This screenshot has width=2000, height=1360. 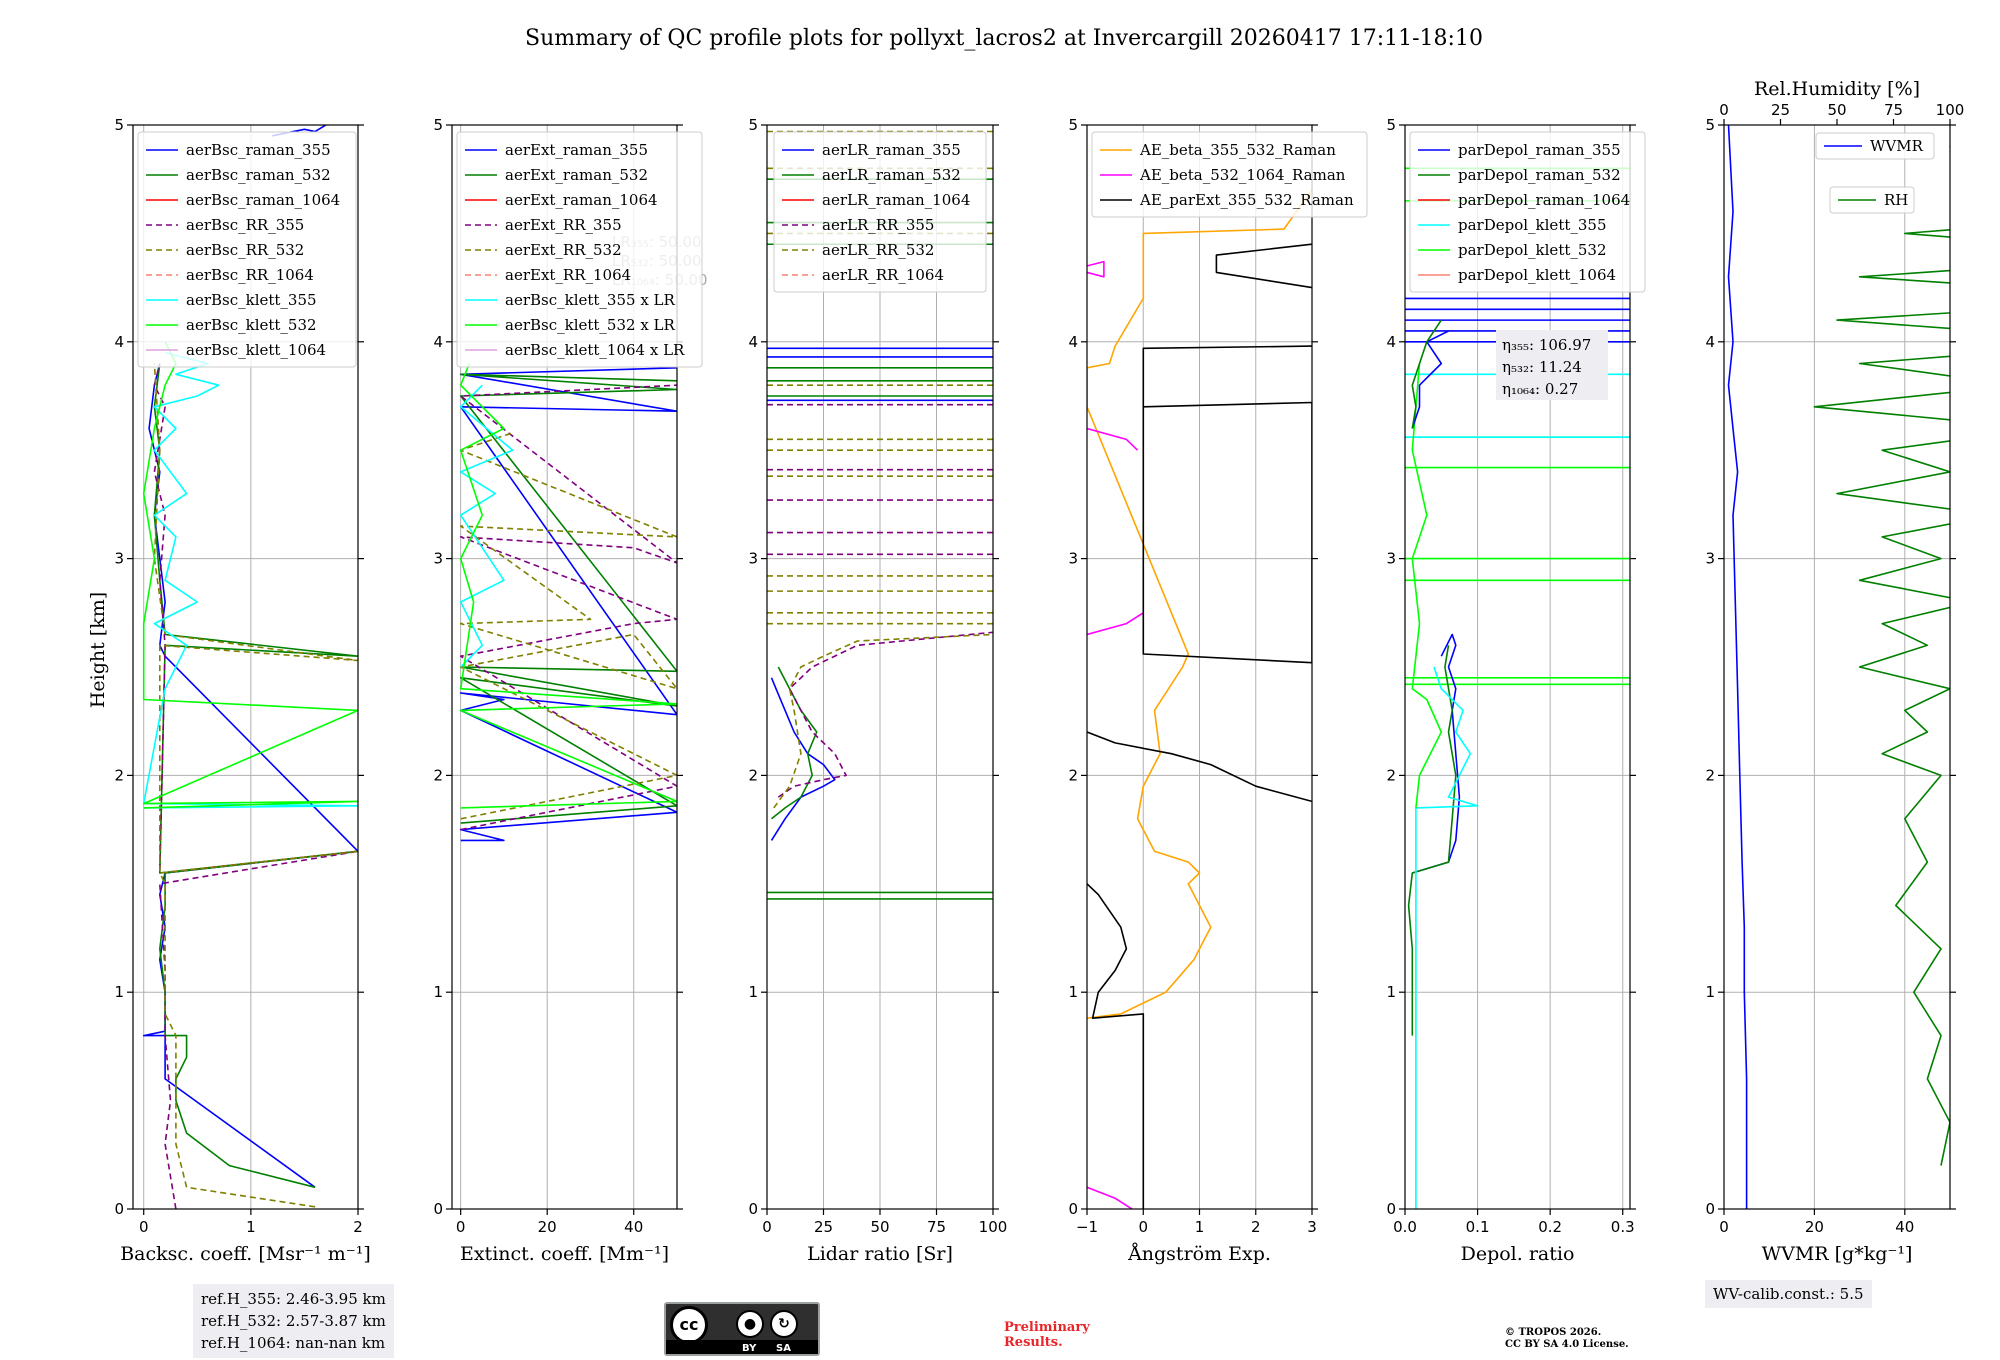 I want to click on eta-label: η₃₅₅: 106.97, so click(x=1546, y=345).